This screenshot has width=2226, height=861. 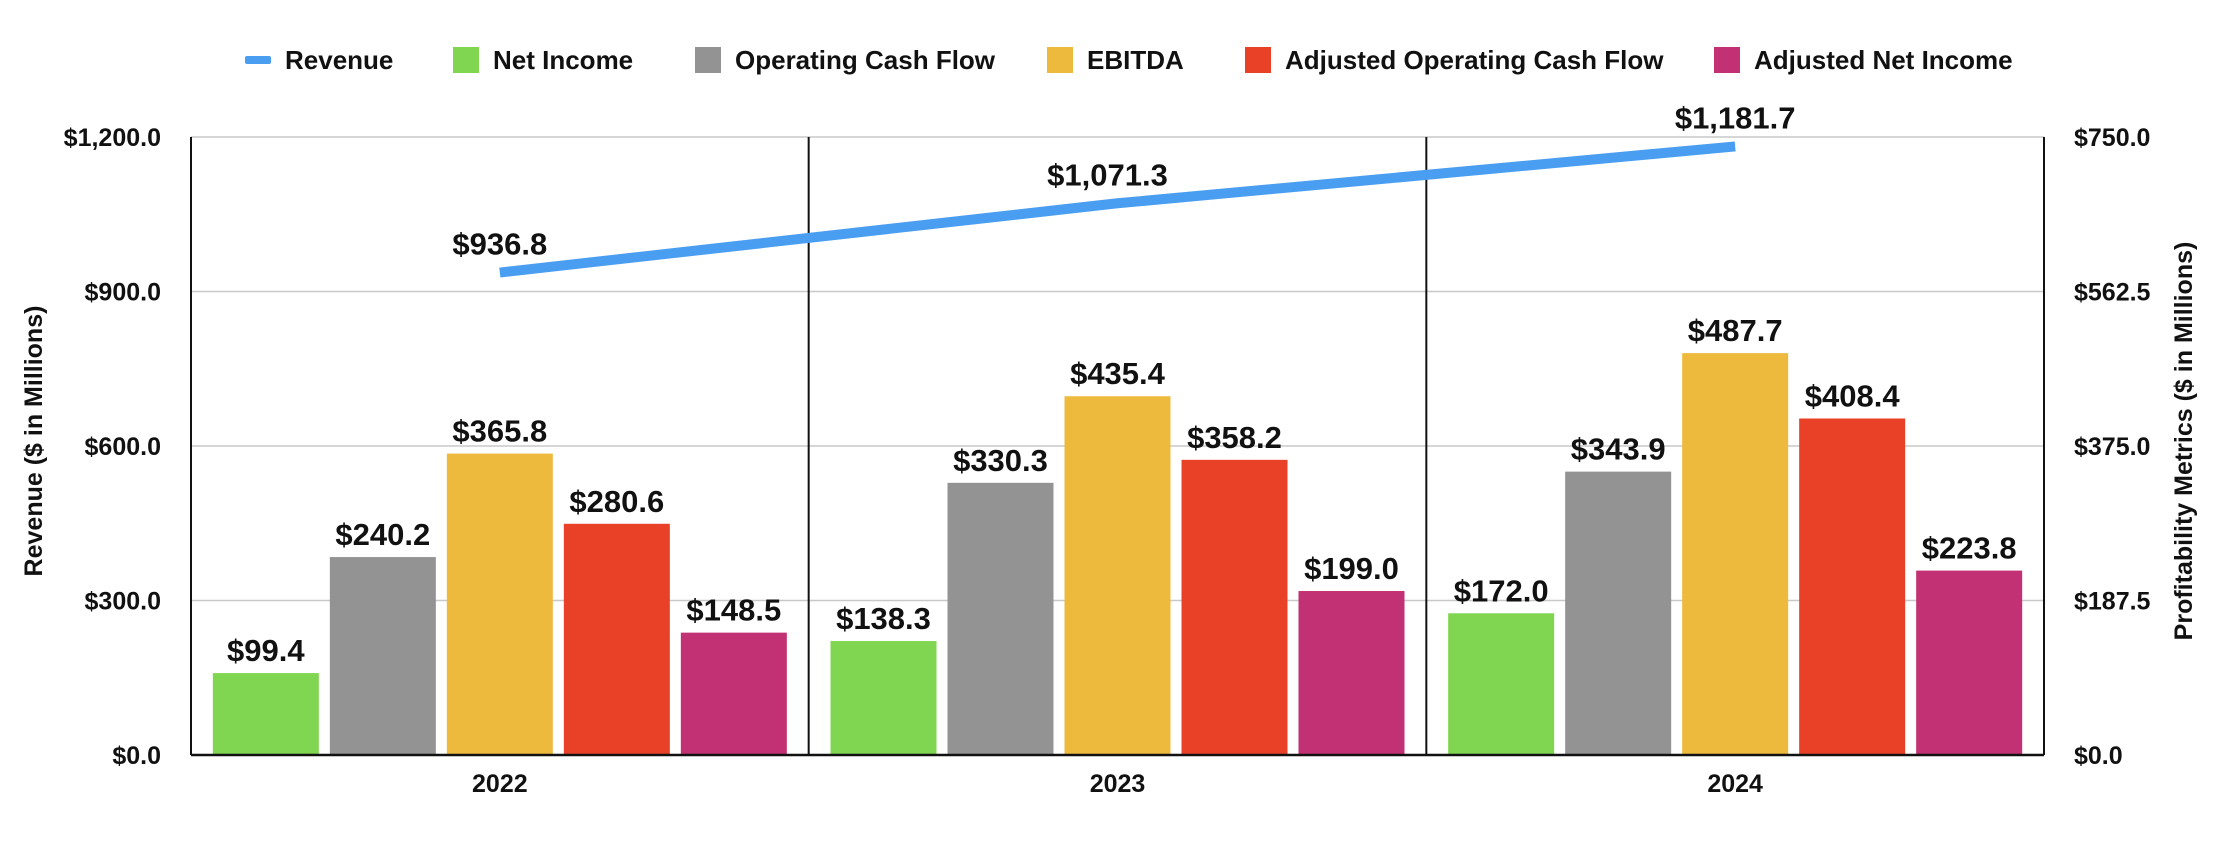 What do you see at coordinates (123, 293) in the screenshot?
I see `left-tick-label: $900.0` at bounding box center [123, 293].